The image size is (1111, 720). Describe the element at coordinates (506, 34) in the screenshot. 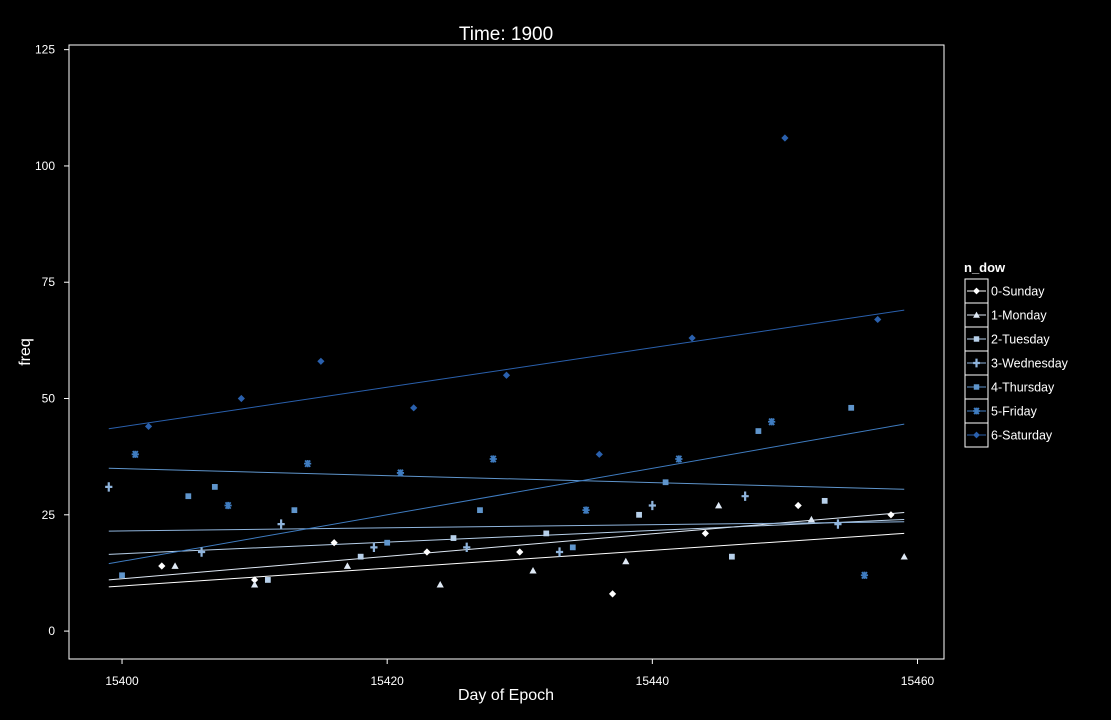

I see `chart-title: Time: 1900` at that location.